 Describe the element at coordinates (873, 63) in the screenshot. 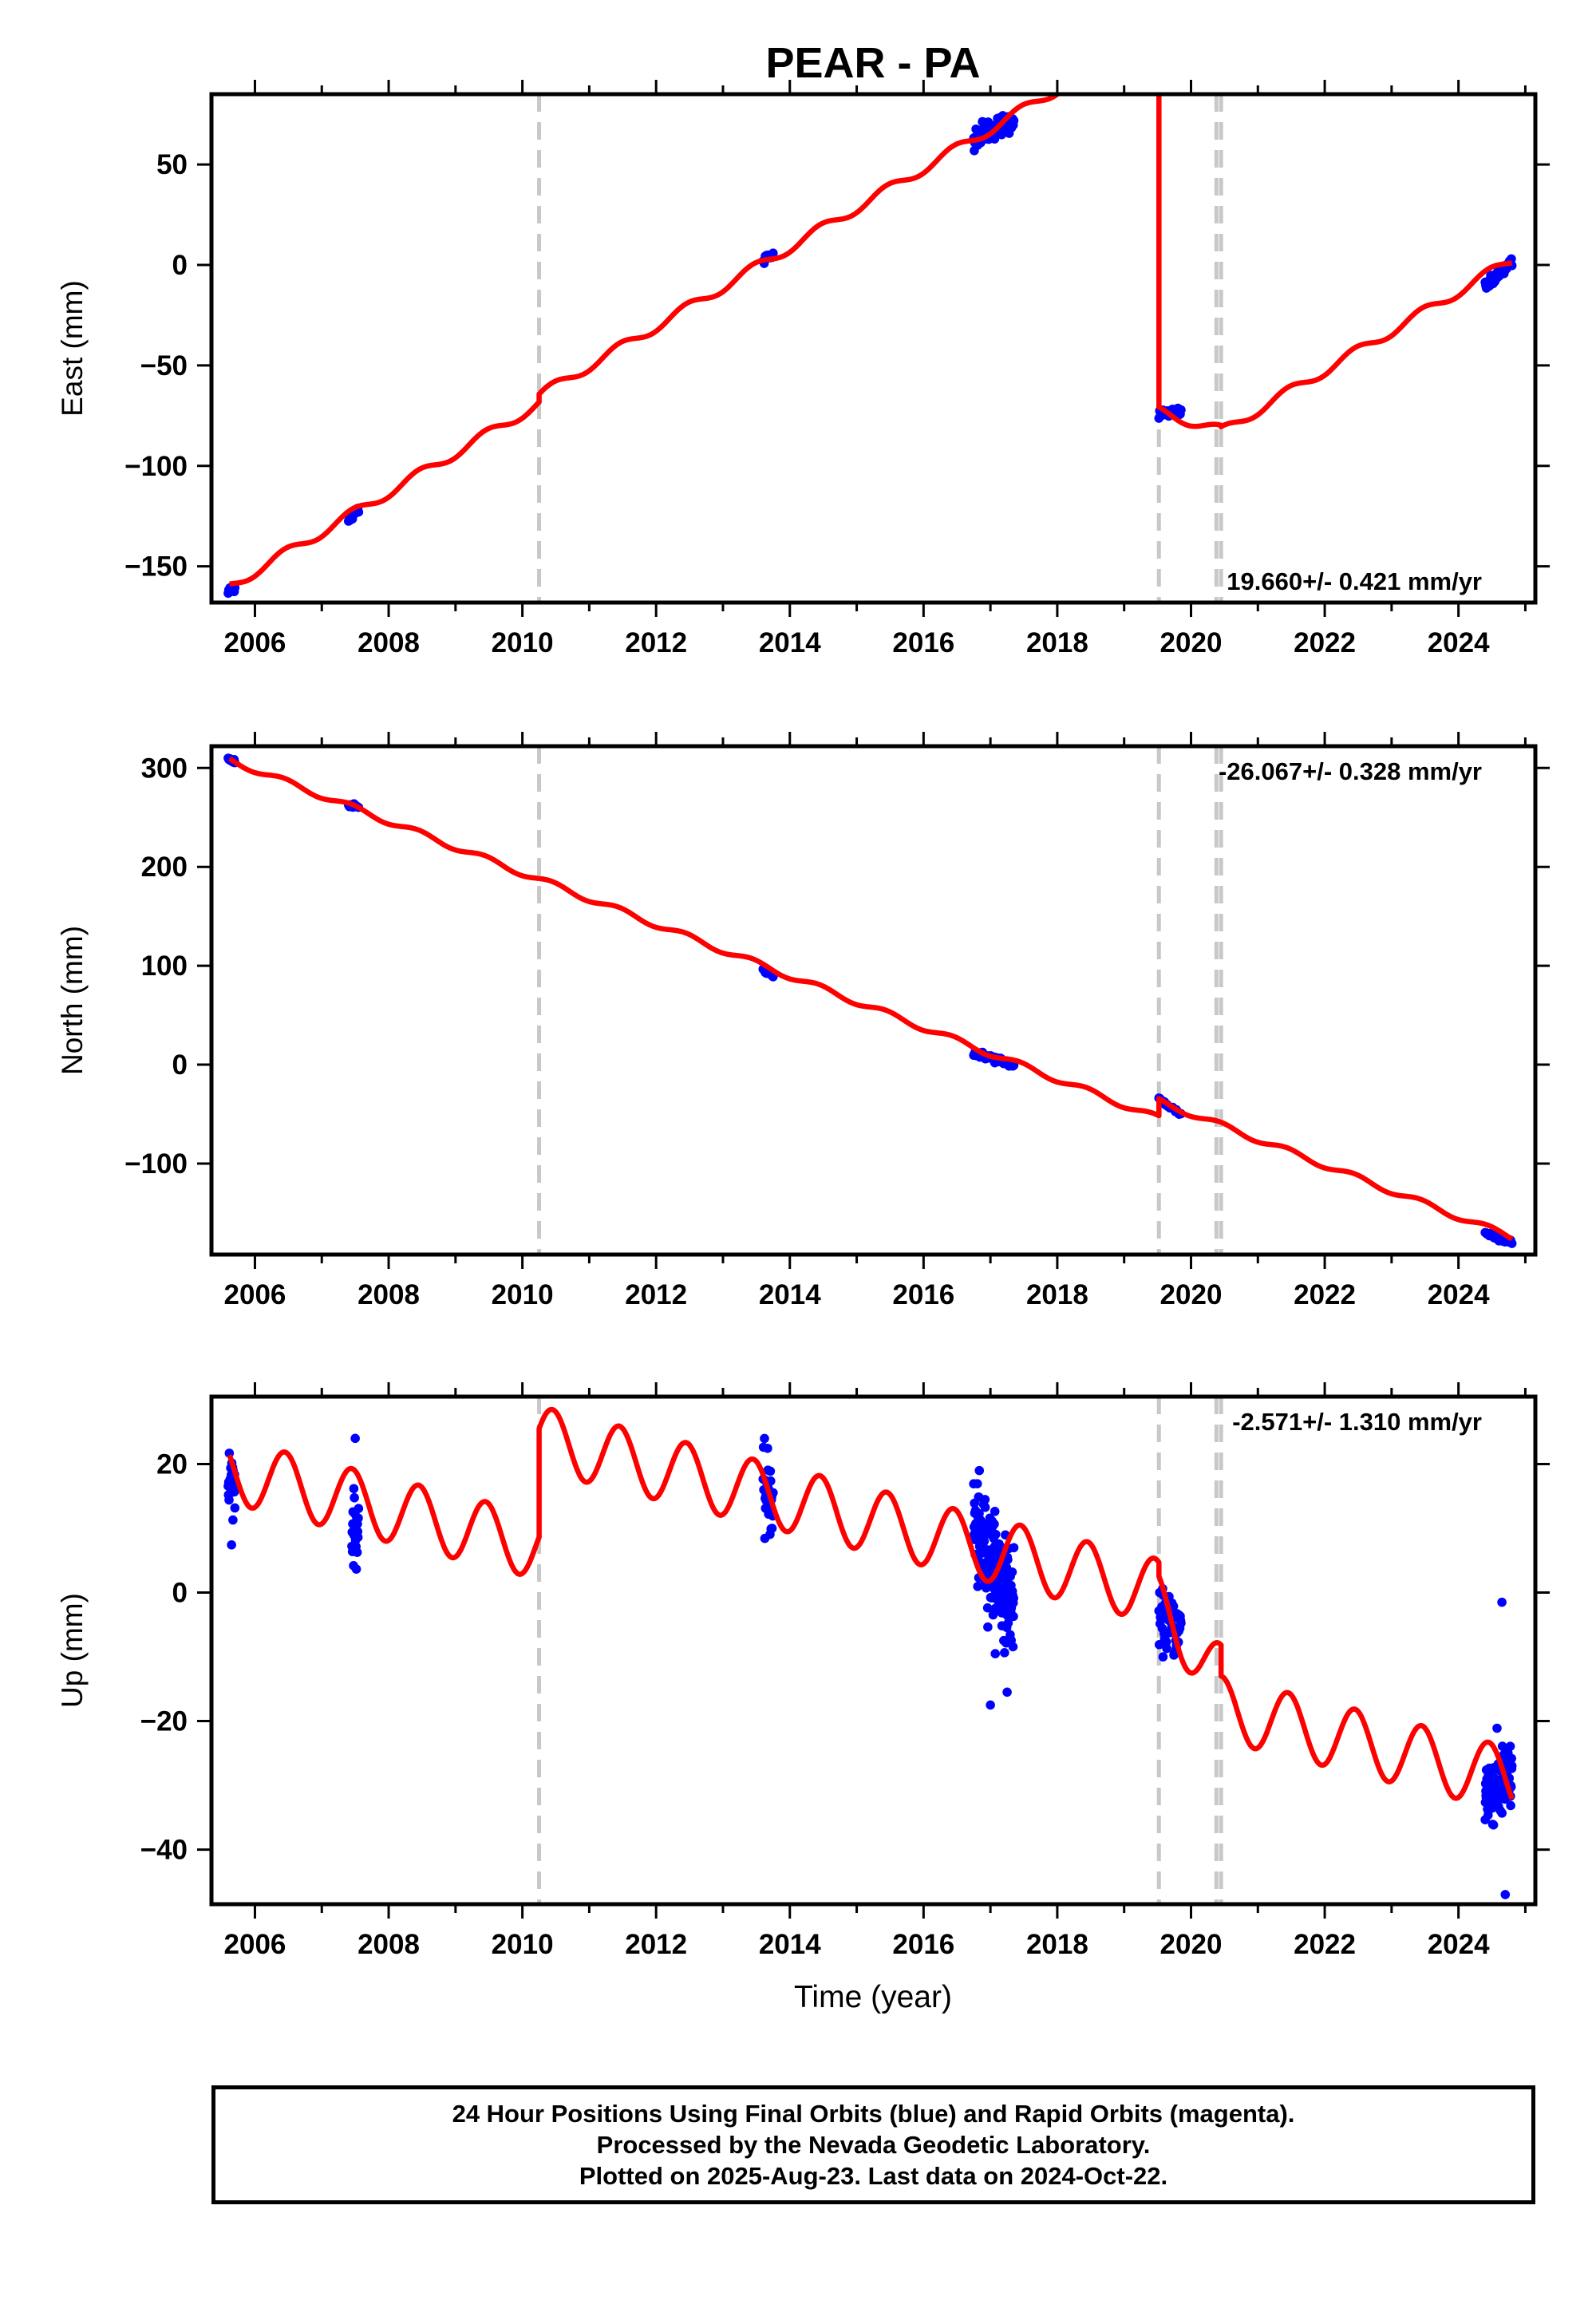

I see `chart-title: PEAR - PA` at that location.